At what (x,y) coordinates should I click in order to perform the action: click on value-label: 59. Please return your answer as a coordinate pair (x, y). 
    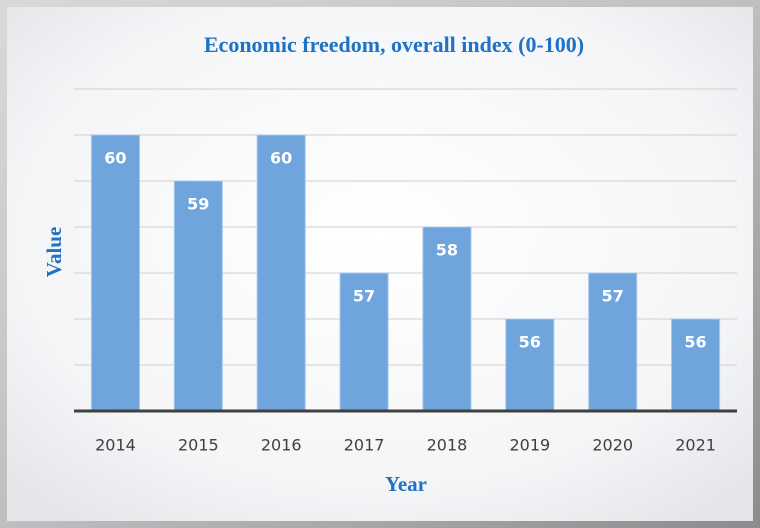
    Looking at the image, I should click on (198, 204).